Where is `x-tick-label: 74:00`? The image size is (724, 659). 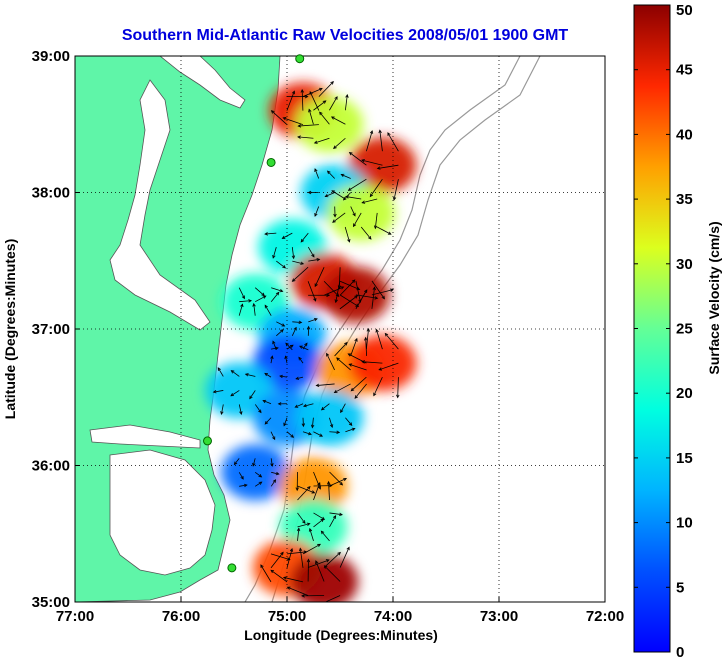 x-tick-label: 74:00 is located at coordinates (393, 616).